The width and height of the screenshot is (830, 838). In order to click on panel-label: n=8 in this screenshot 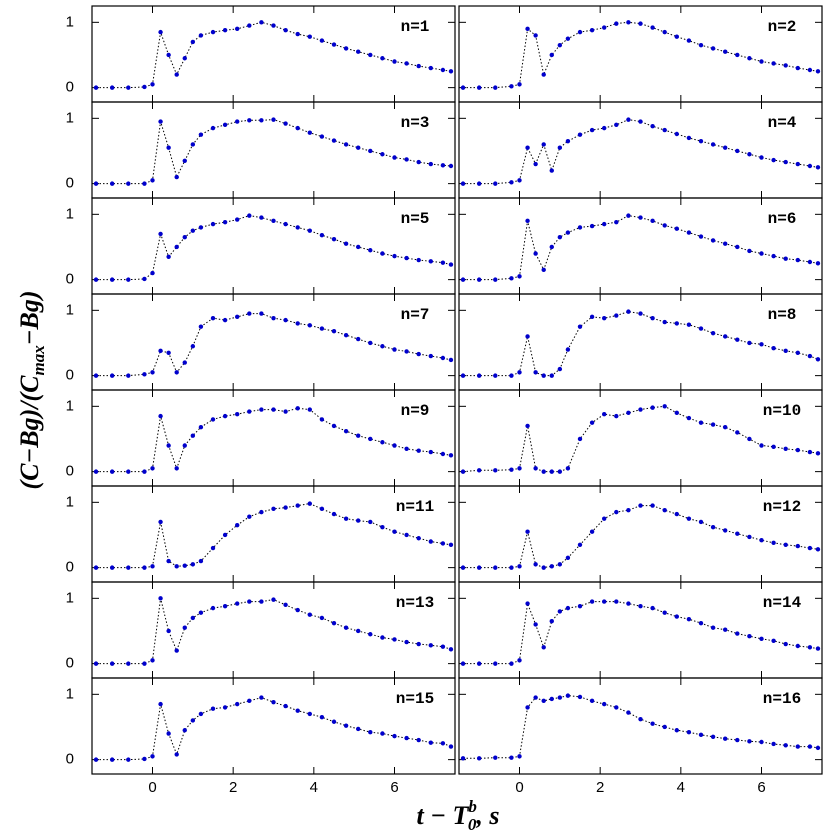, I will do `click(782, 315)`.